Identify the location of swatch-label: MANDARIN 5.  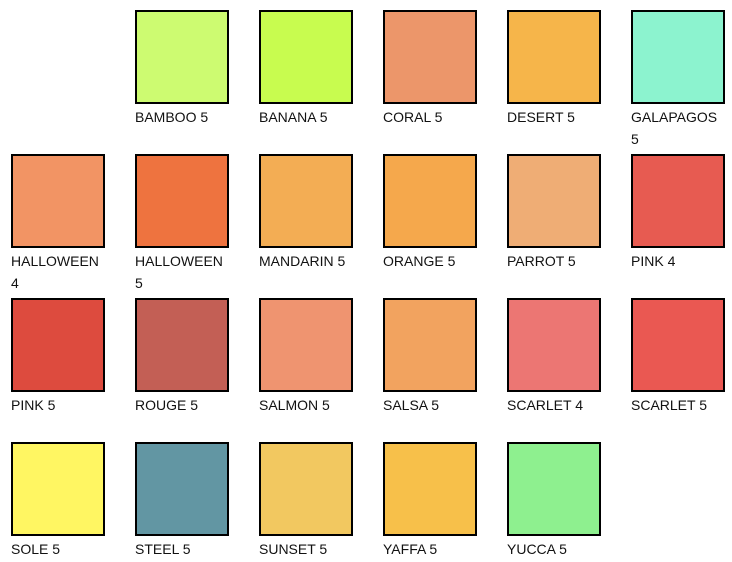
(302, 261).